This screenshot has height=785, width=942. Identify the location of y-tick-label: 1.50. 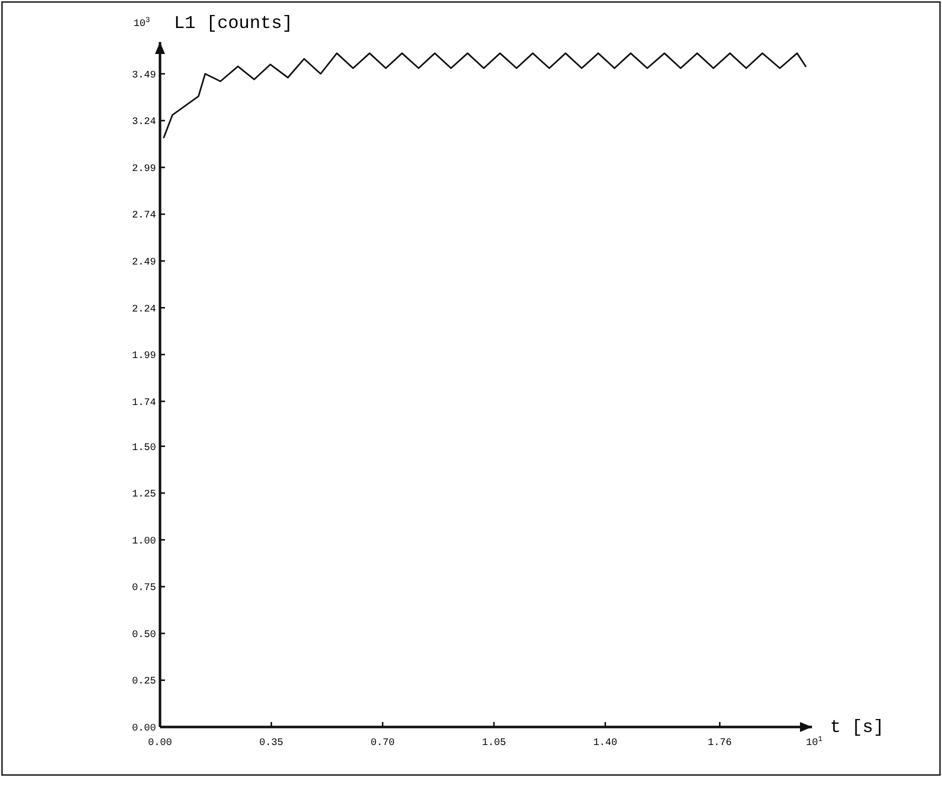
(144, 448).